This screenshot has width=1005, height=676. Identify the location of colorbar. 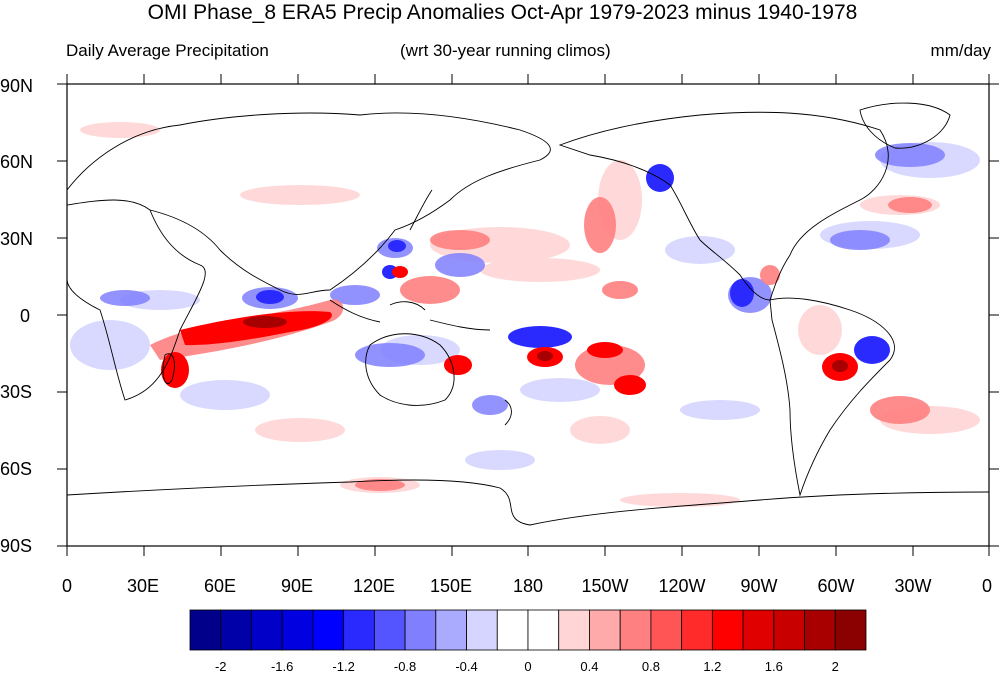
(528, 630).